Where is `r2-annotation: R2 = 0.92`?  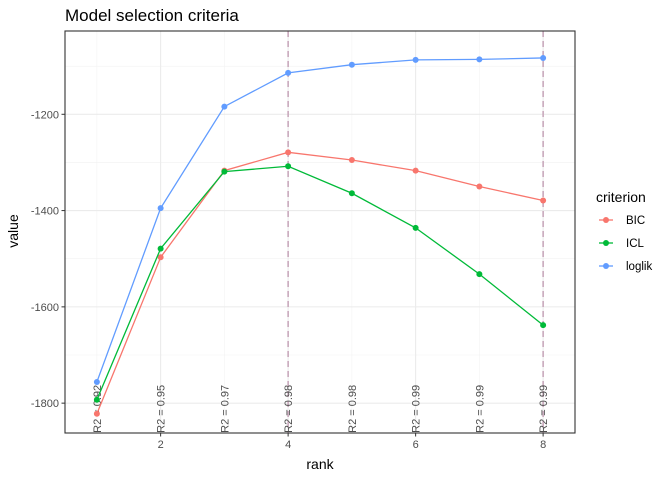 r2-annotation: R2 = 0.92 is located at coordinates (98, 409).